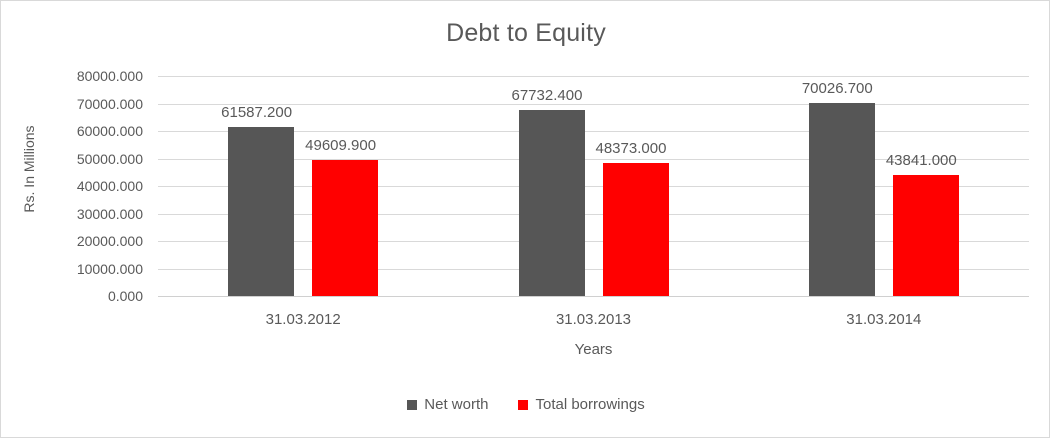 The width and height of the screenshot is (1050, 438). Describe the element at coordinates (837, 89) in the screenshot. I see `data-label: 70026.700` at that location.